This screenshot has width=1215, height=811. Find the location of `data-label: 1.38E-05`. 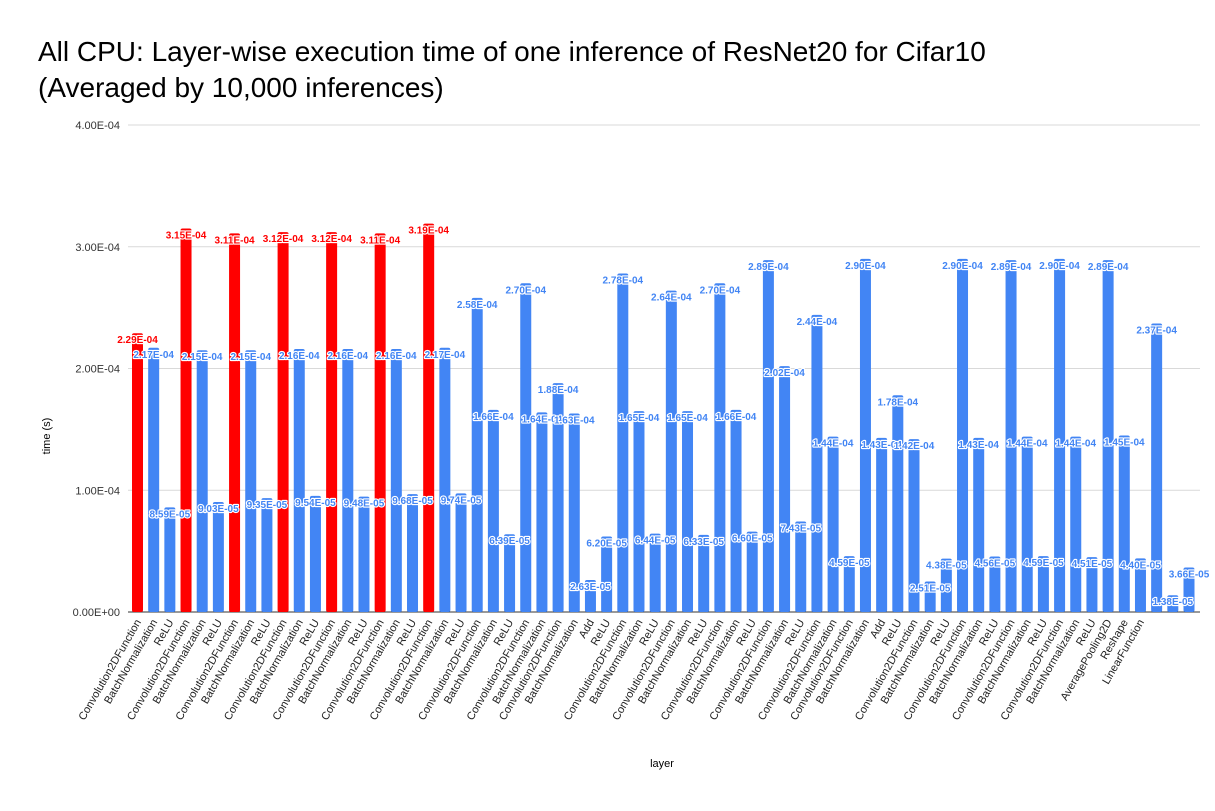

data-label: 1.38E-05 is located at coordinates (1173, 602).